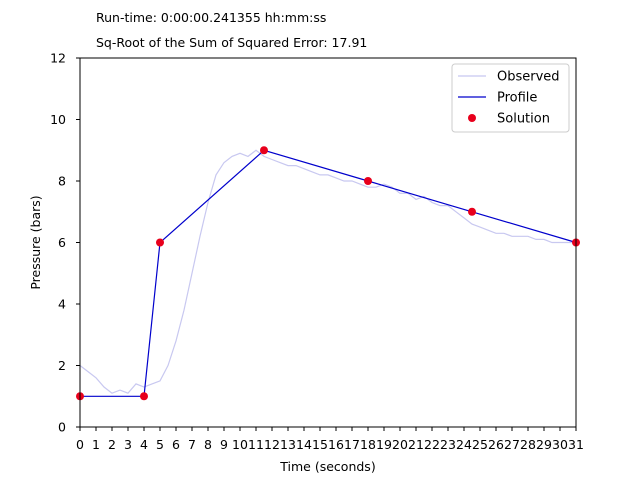  What do you see at coordinates (62, 427) in the screenshot?
I see `y-tick-label: 0` at bounding box center [62, 427].